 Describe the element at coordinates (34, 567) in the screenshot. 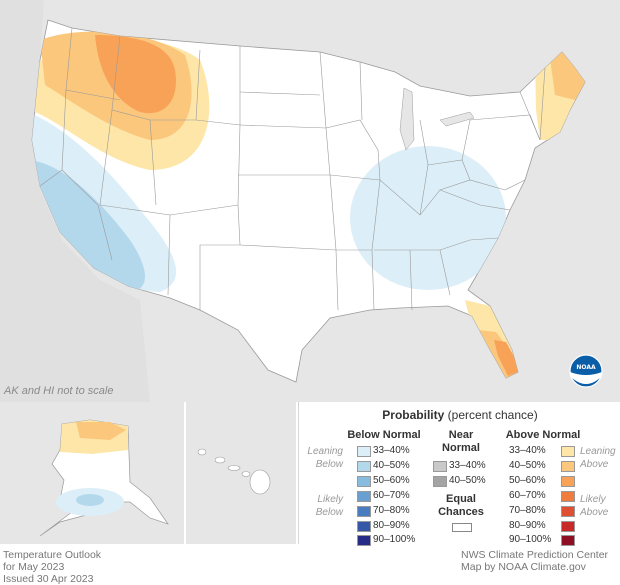

I see `map-subtitle: for May 2023` at that location.